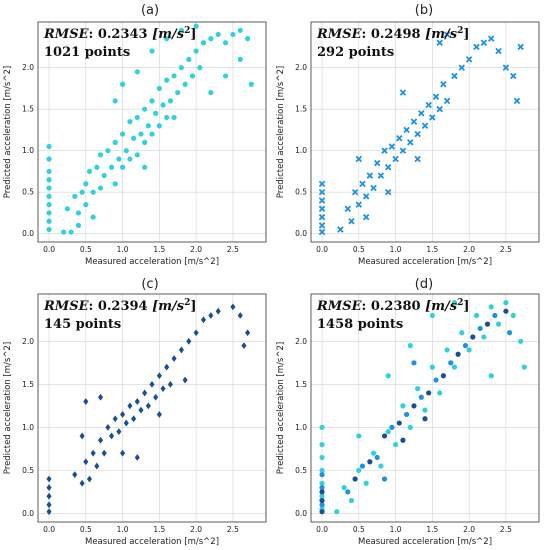 The height and width of the screenshot is (550, 548). I want to click on point-count: 292 points, so click(355, 52).